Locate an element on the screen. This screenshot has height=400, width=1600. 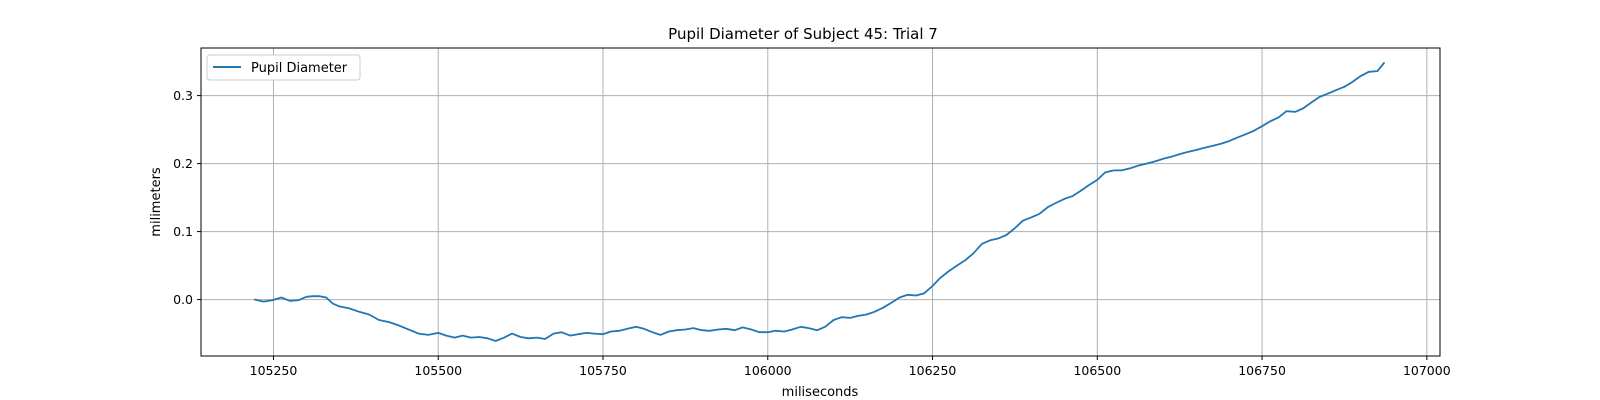
legend-frame is located at coordinates (283, 67).